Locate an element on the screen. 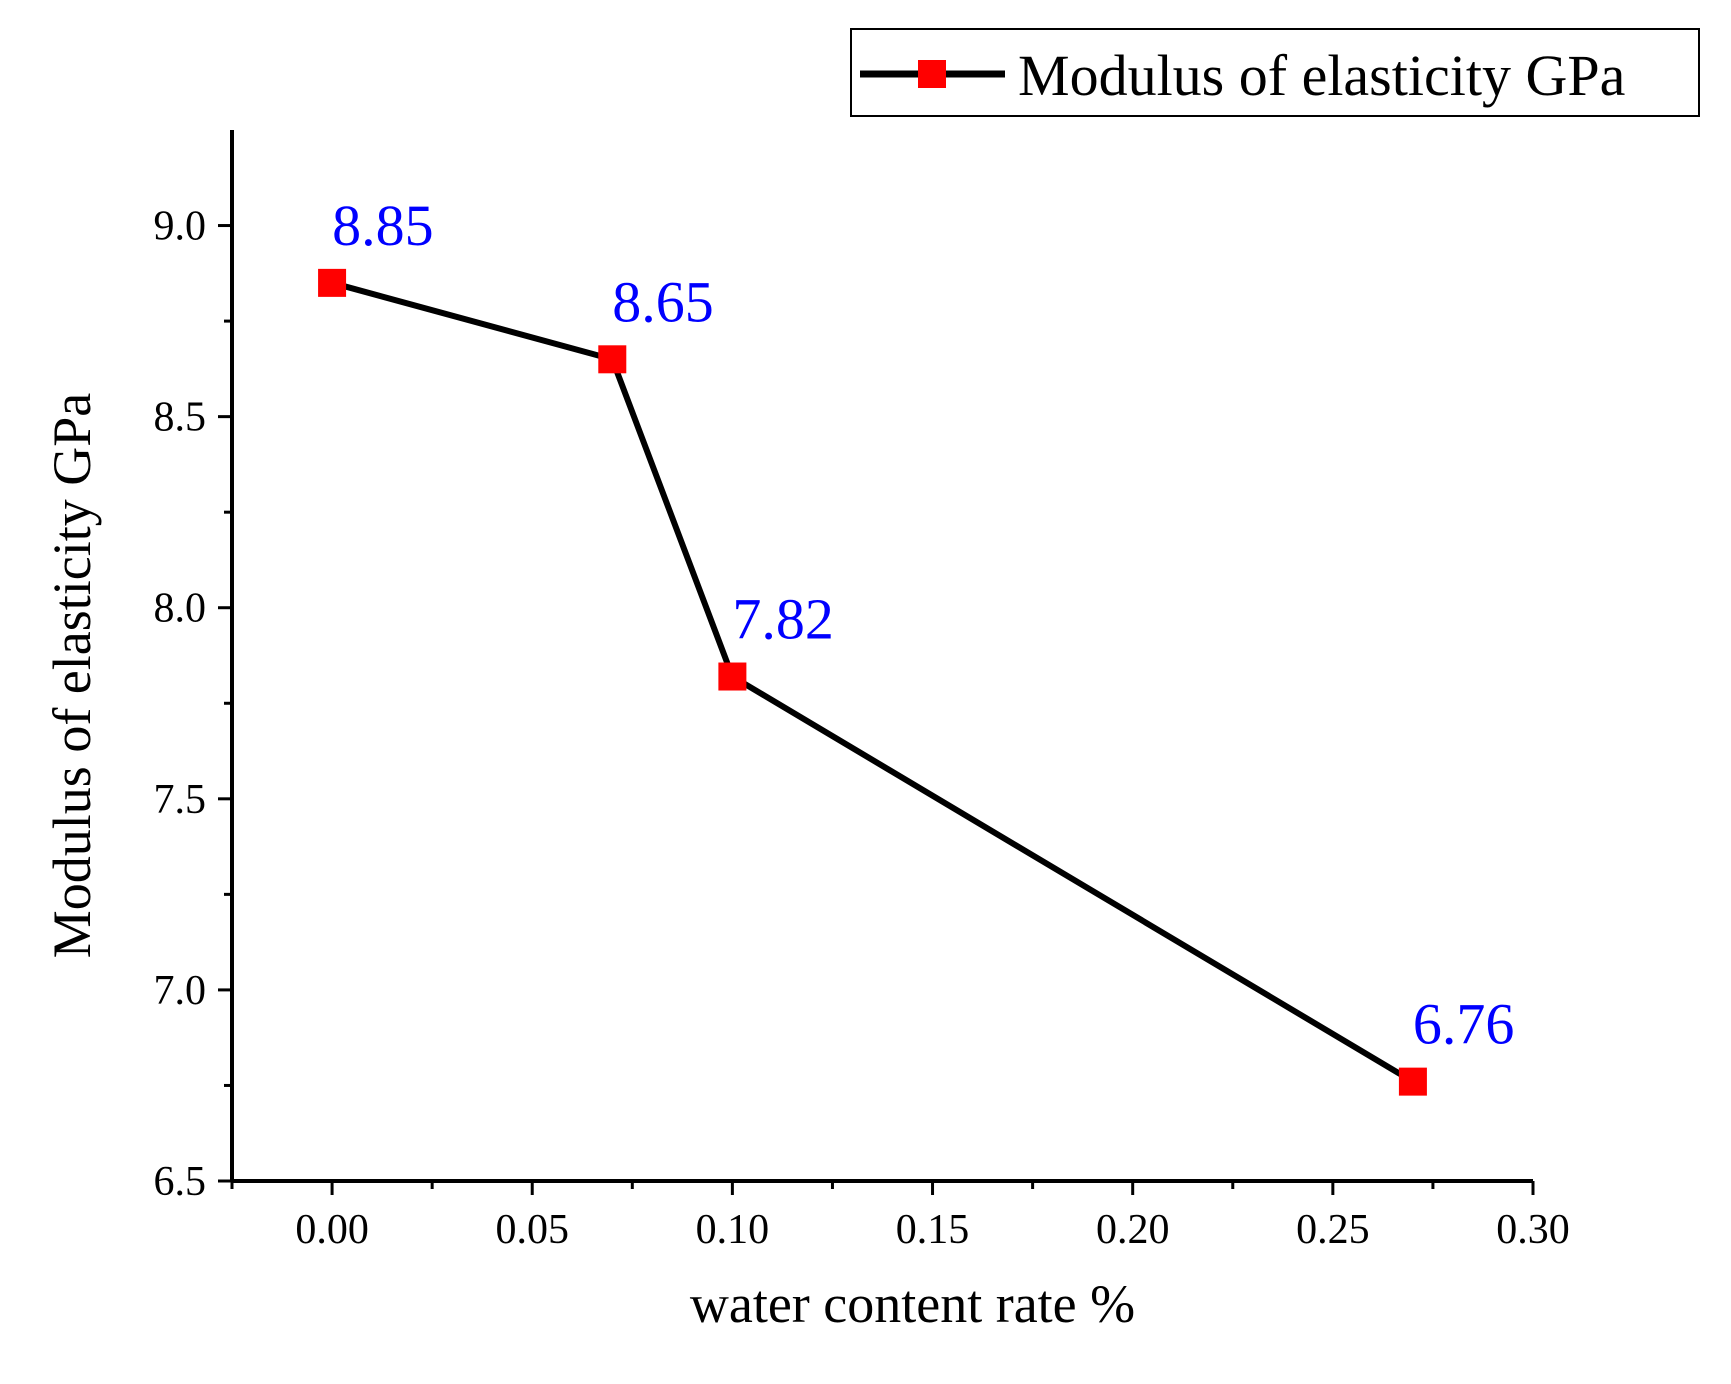  x-tick-label: 0.20 is located at coordinates (1133, 1230).